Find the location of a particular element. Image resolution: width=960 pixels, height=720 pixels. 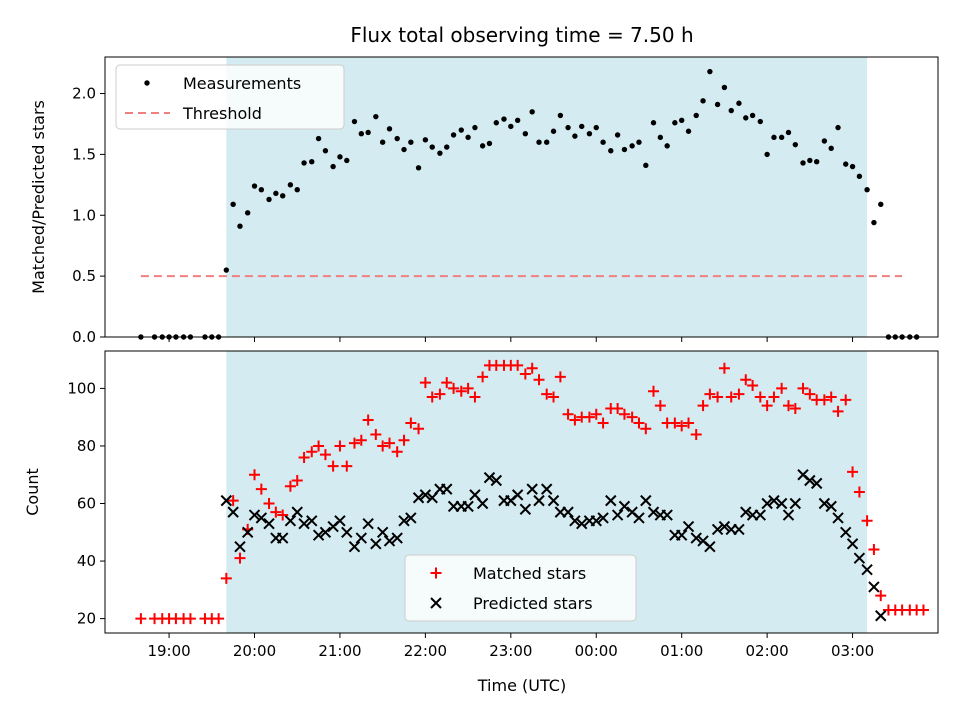

x-tick-label: 01:00 is located at coordinates (681, 651).